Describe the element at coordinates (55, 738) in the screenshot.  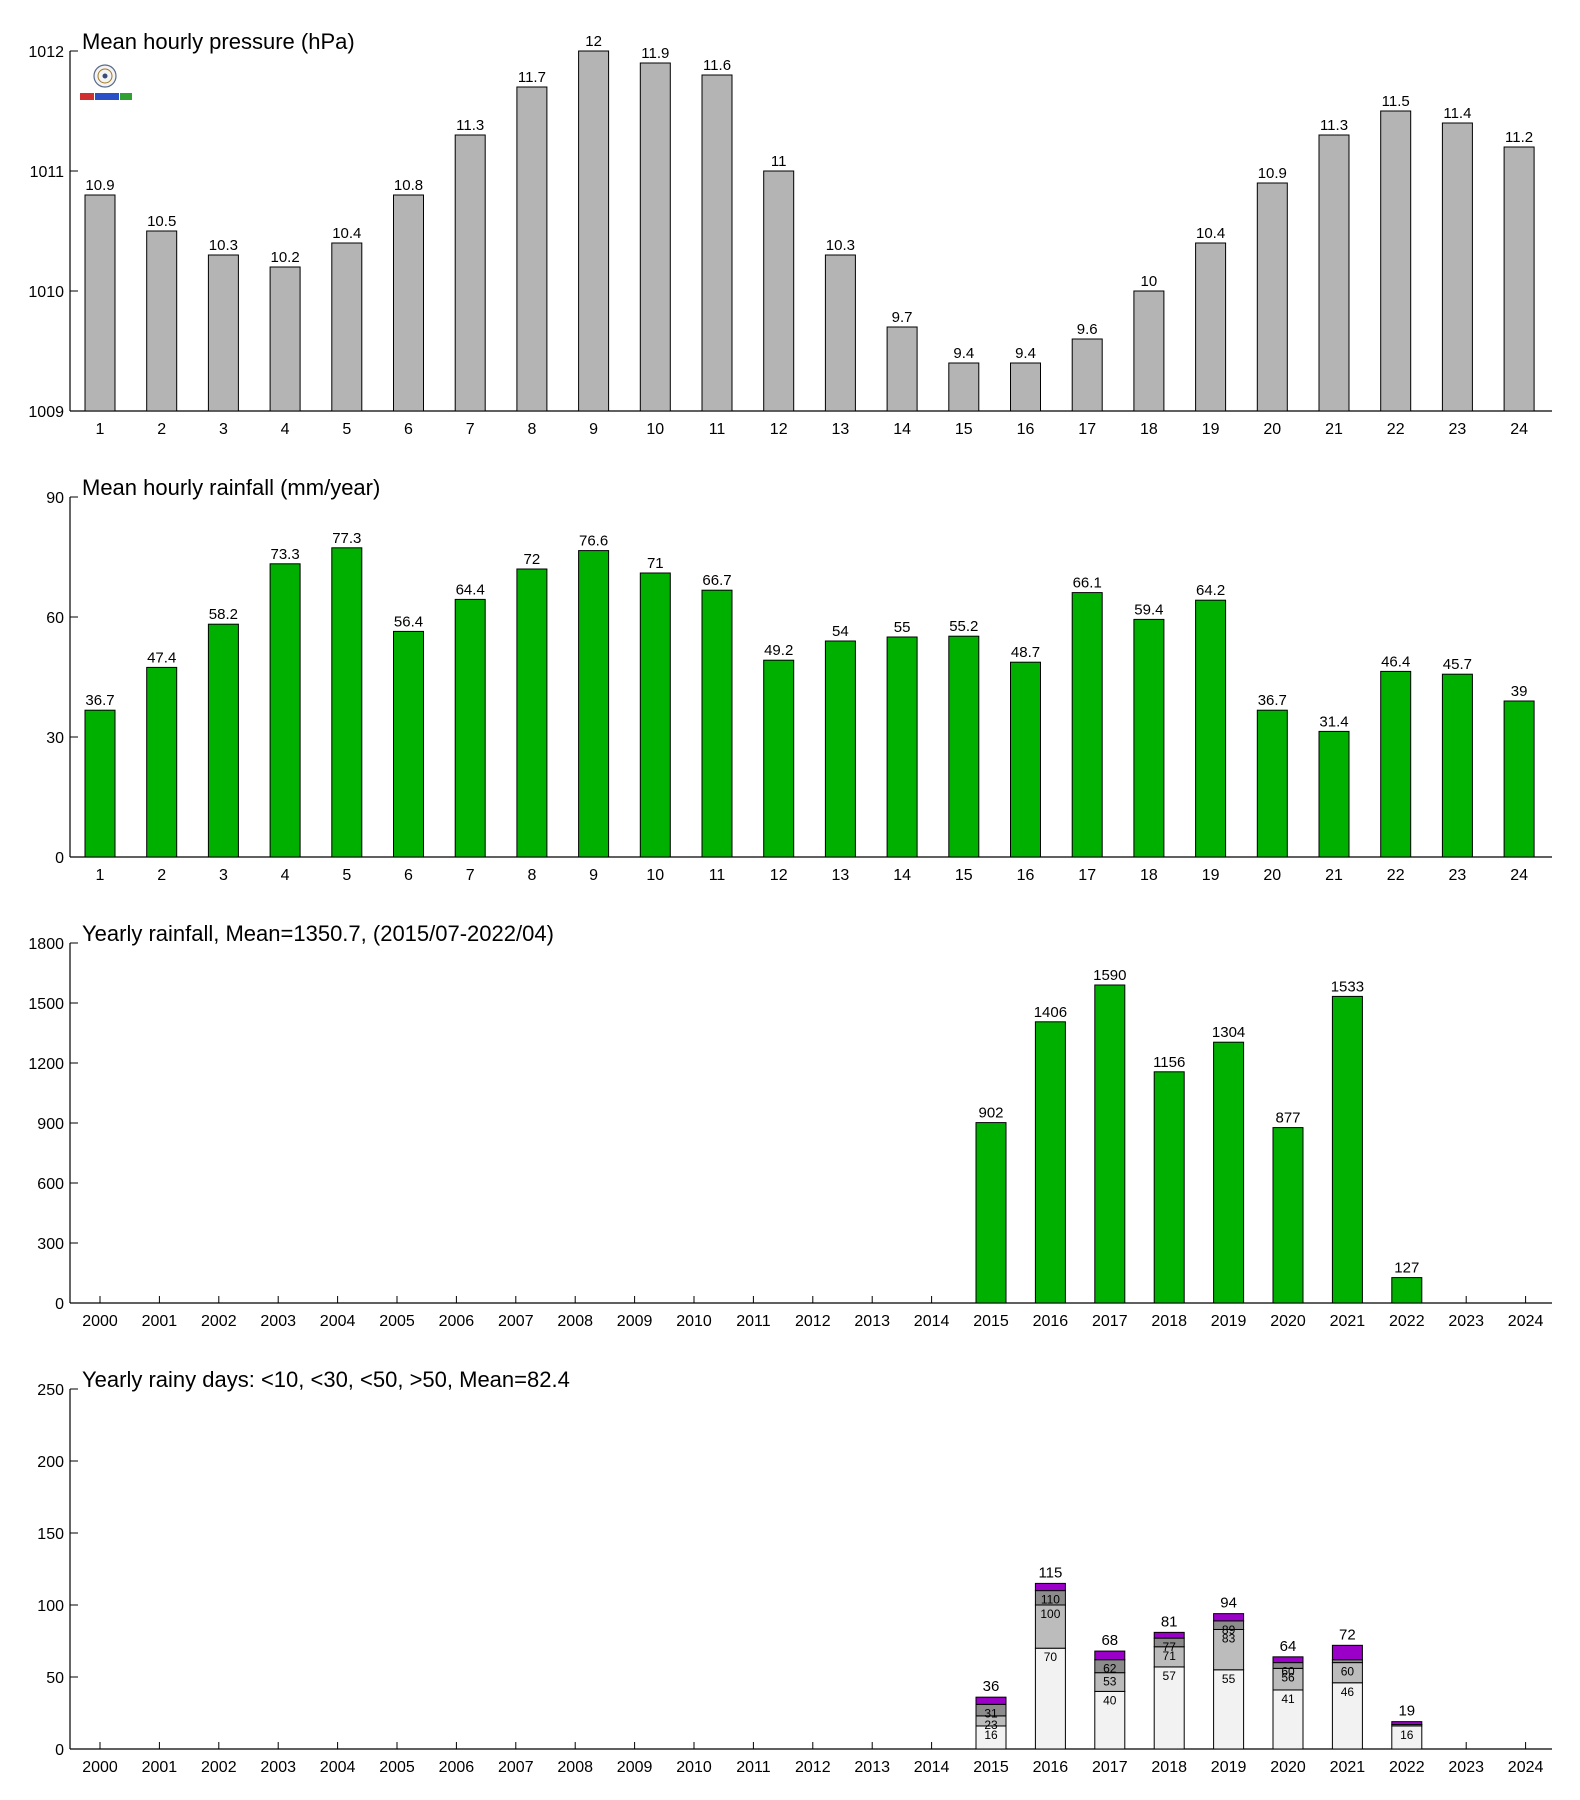
I see `y-tick-label: 30` at that location.